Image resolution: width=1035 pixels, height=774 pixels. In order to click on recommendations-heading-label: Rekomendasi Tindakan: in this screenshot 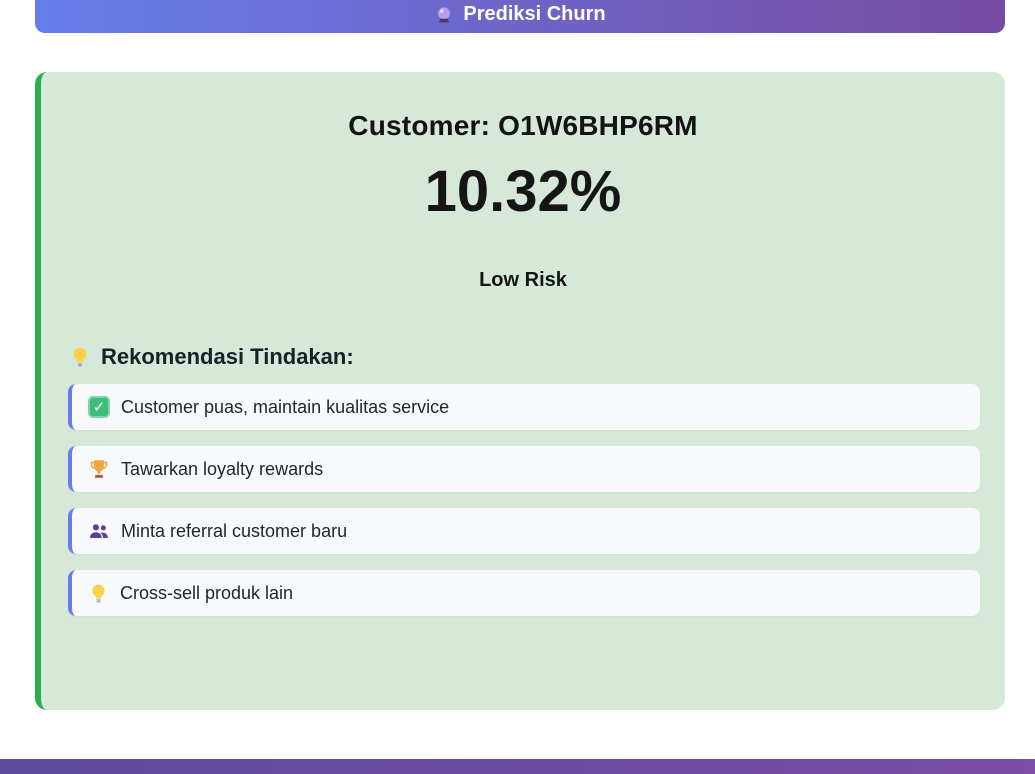, I will do `click(227, 356)`.